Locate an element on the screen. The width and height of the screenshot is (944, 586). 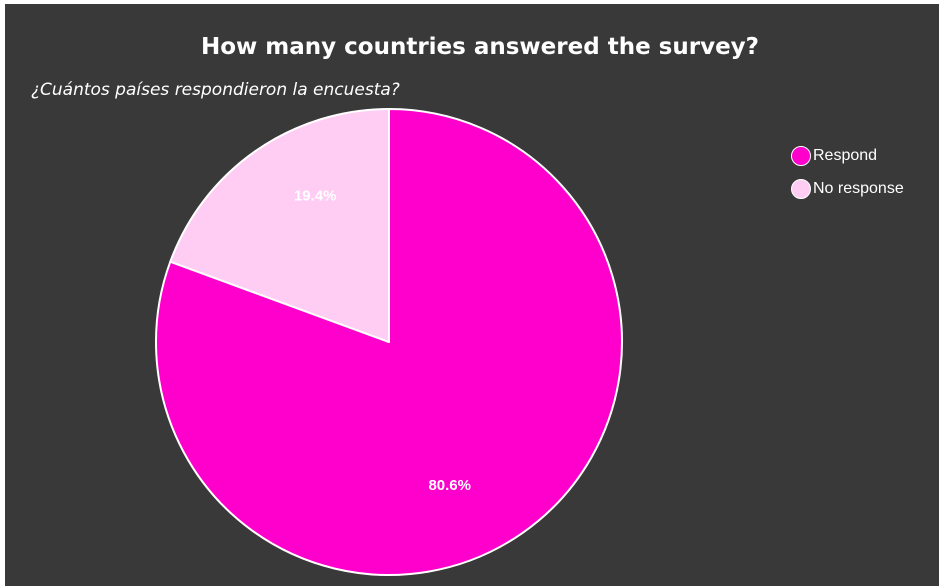
legend-item-no-response: No response is located at coordinates (847, 189).